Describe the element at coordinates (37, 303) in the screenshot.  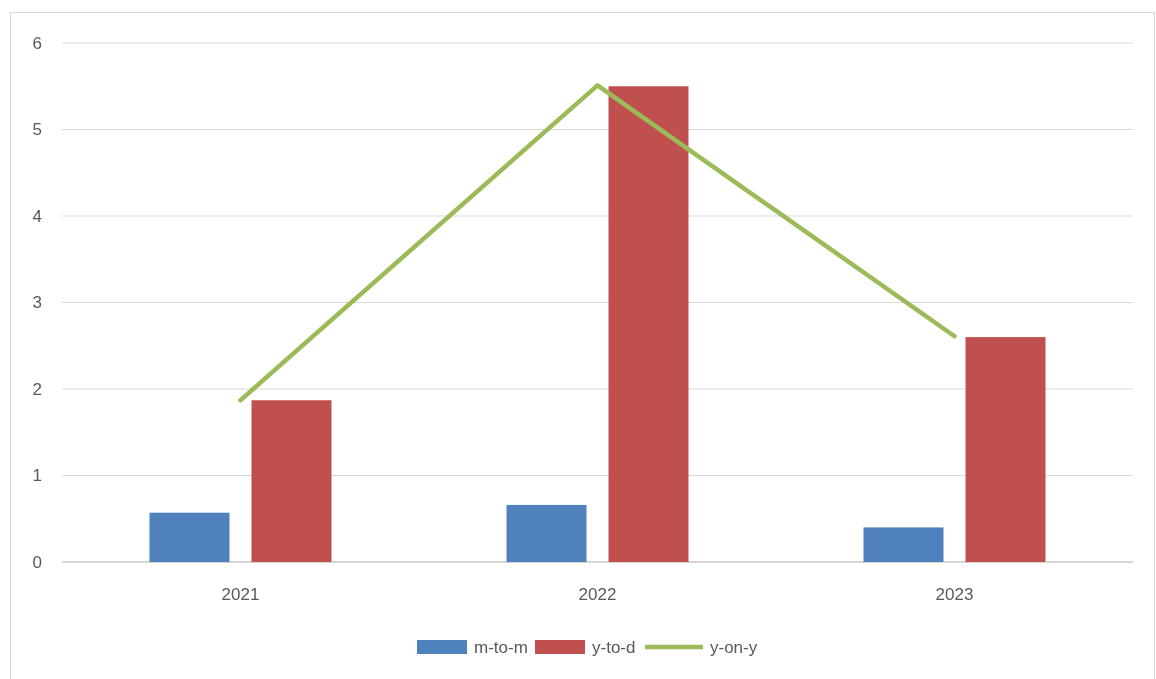
I see `y-tick-label: 3` at that location.